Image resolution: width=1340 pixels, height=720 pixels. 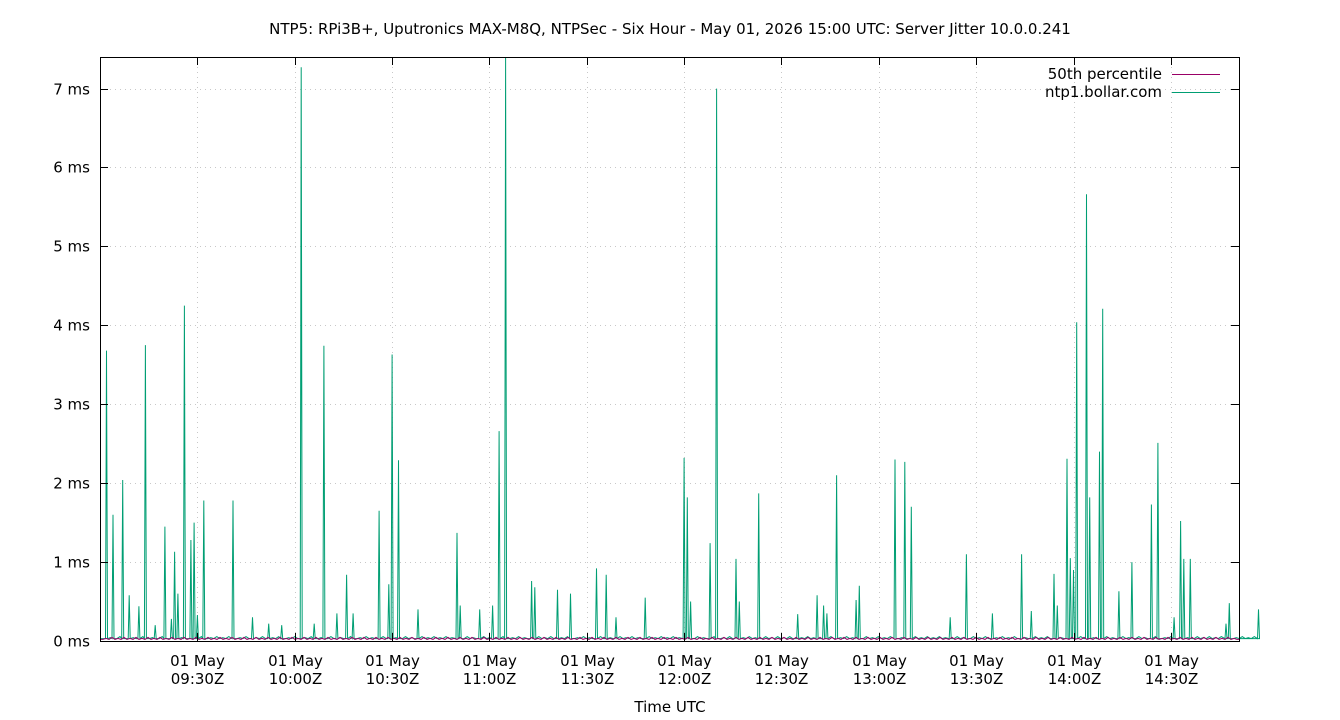 I want to click on x-tick-label-time: 12:30Z, so click(x=782, y=679).